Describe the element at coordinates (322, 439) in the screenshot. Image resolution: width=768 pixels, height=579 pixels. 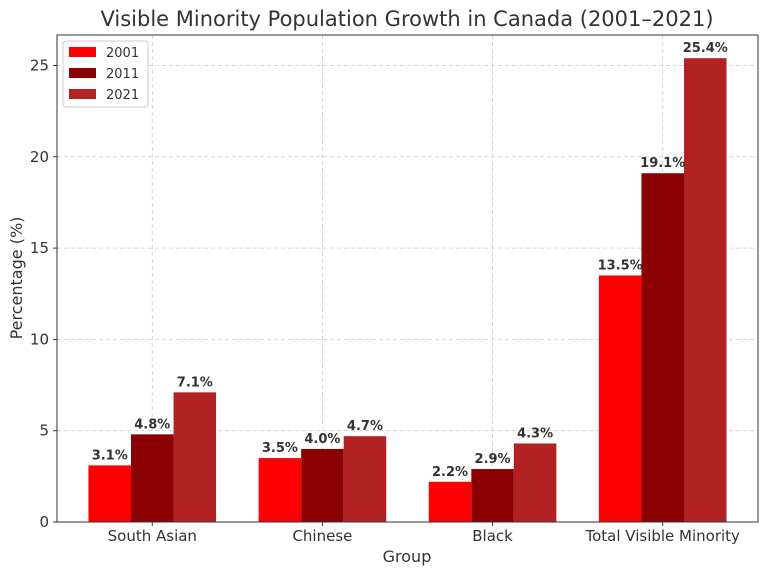
I see `data-label: 4.0%` at that location.